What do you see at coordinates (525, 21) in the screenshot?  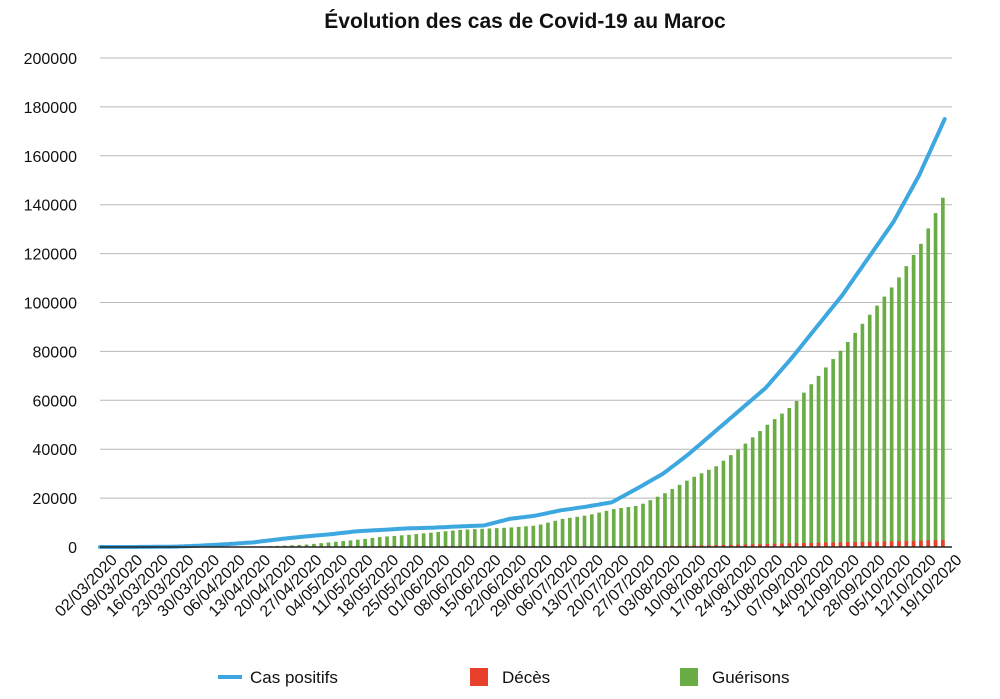 I see `chart-title: Évolution des cas de Covid-19 au Maroc` at bounding box center [525, 21].